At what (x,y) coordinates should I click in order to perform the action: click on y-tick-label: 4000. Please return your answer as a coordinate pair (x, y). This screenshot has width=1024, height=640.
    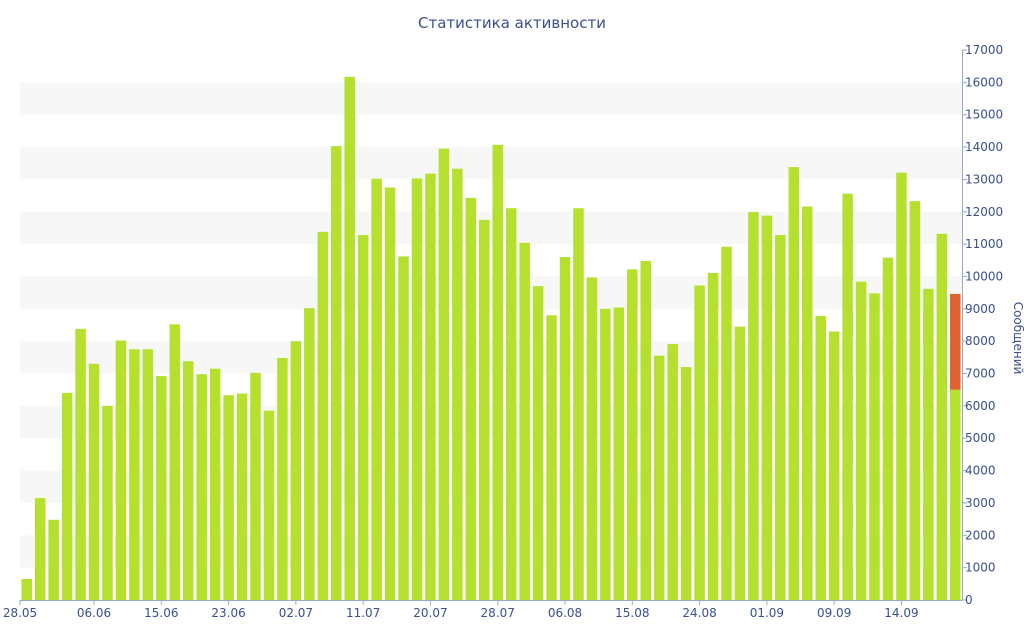
    Looking at the image, I should click on (980, 471).